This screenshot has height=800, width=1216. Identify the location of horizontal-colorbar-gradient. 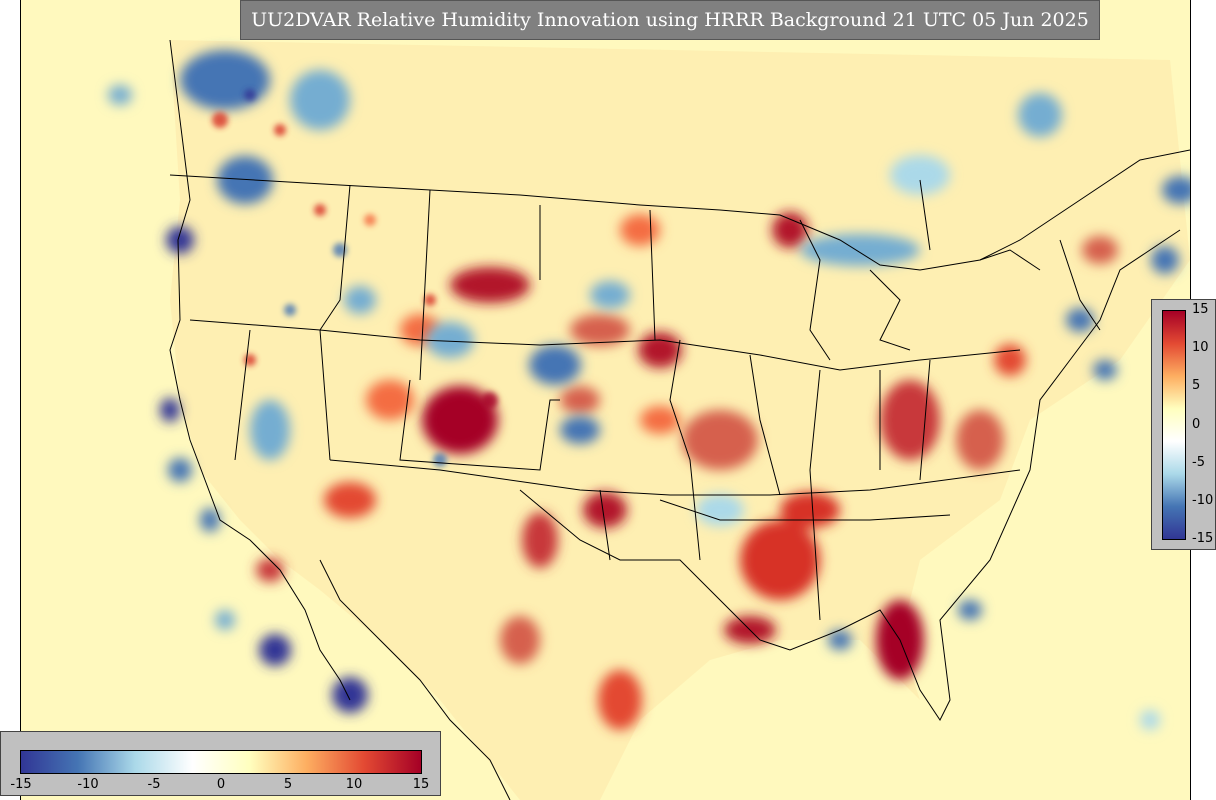
(221, 762).